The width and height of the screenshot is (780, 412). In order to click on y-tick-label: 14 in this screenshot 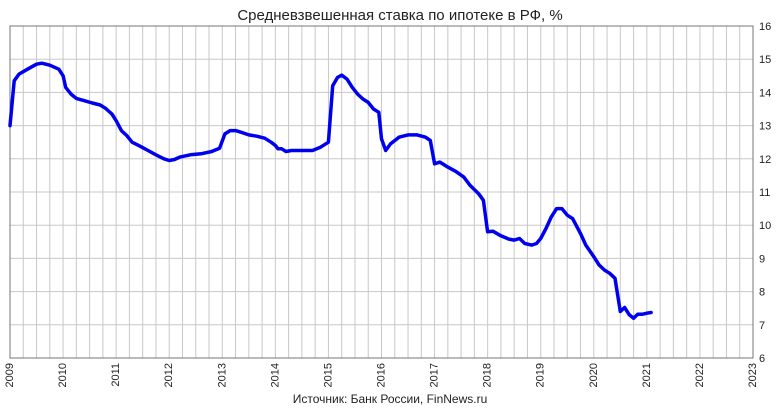, I will do `click(765, 93)`.